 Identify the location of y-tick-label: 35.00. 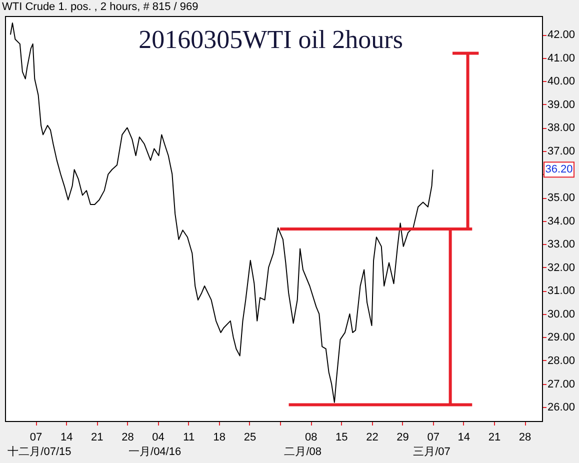
(562, 198).